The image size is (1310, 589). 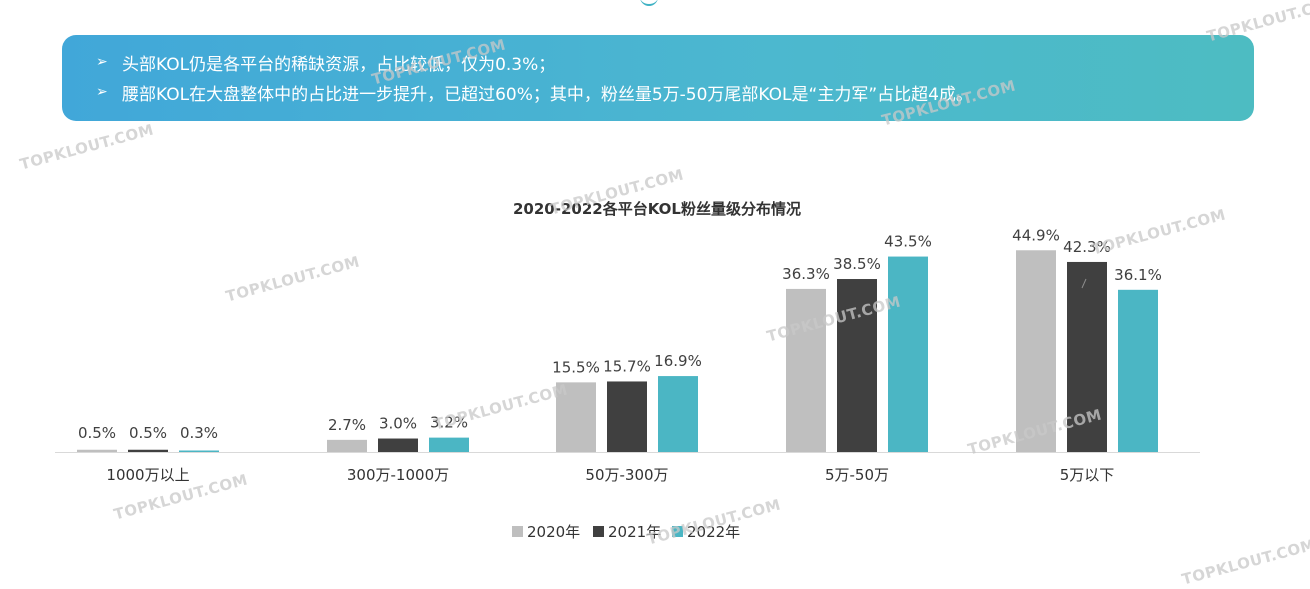 I want to click on x-tick-label: 5万-50万, so click(x=857, y=475).